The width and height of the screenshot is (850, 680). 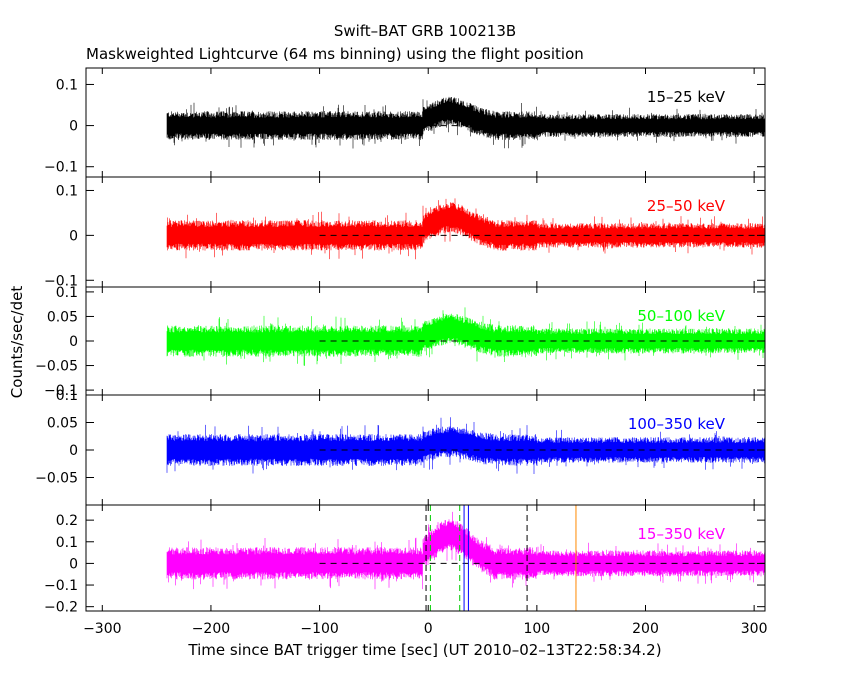 What do you see at coordinates (466, 445) in the screenshot?
I see `series-4-trace` at bounding box center [466, 445].